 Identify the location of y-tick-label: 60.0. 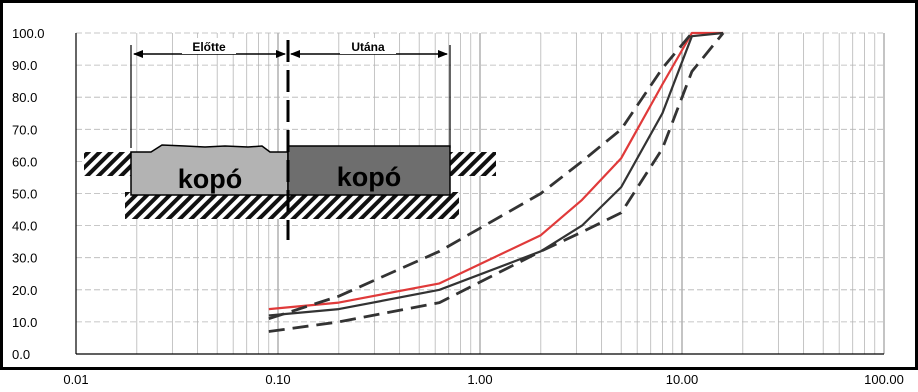
(24, 161).